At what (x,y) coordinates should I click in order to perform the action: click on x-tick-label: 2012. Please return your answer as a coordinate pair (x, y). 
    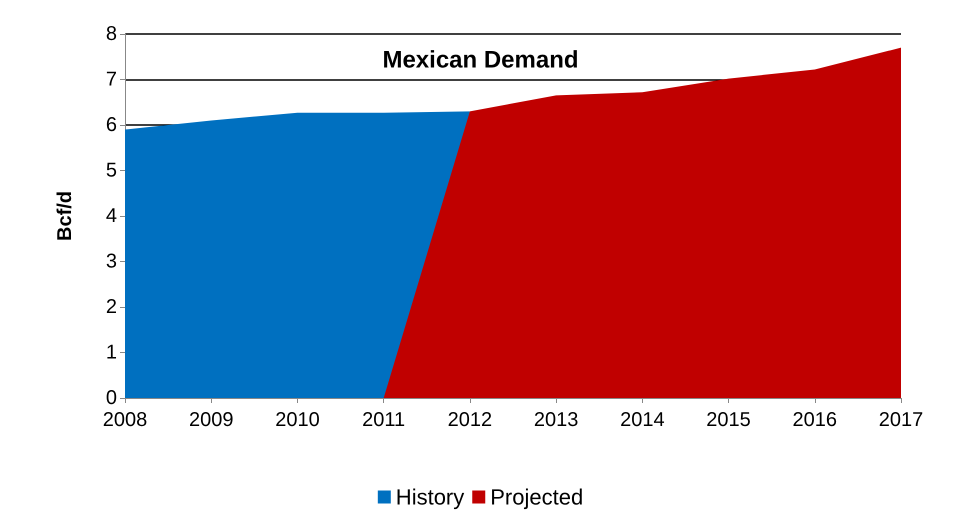
    Looking at the image, I should click on (470, 420).